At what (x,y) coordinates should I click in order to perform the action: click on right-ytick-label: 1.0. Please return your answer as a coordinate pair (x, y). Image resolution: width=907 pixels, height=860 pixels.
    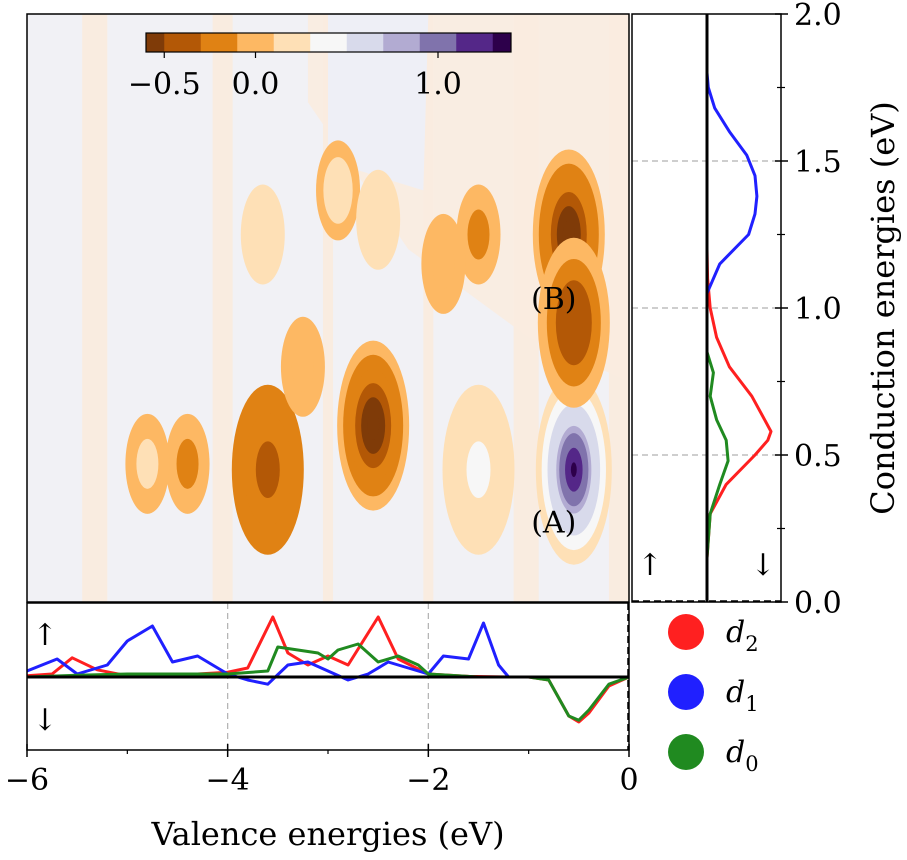
    Looking at the image, I should click on (818, 309).